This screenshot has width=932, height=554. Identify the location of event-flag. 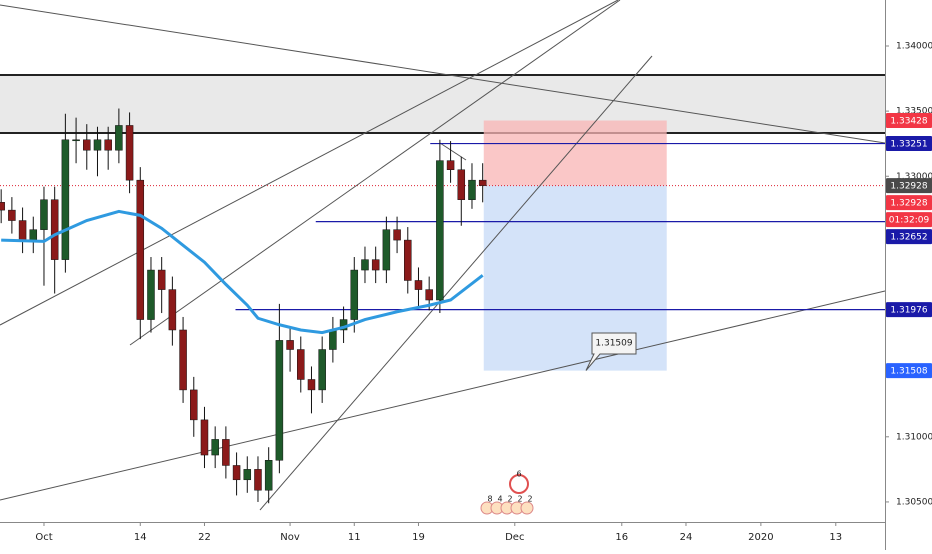
(527, 508).